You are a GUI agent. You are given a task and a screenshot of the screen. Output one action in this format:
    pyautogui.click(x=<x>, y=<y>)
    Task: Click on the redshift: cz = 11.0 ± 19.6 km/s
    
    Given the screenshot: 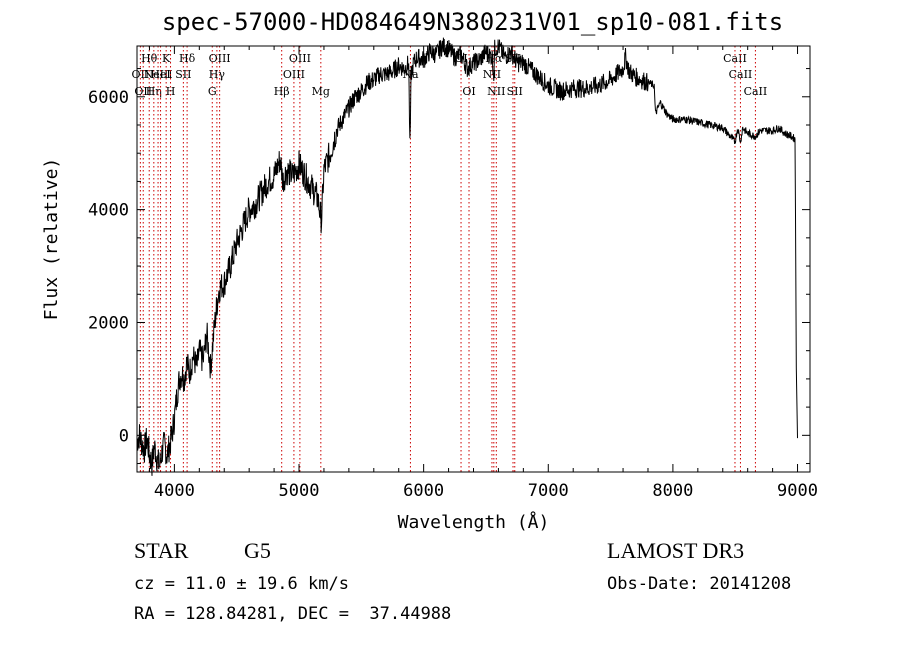 What is the action you would take?
    pyautogui.click(x=241, y=584)
    